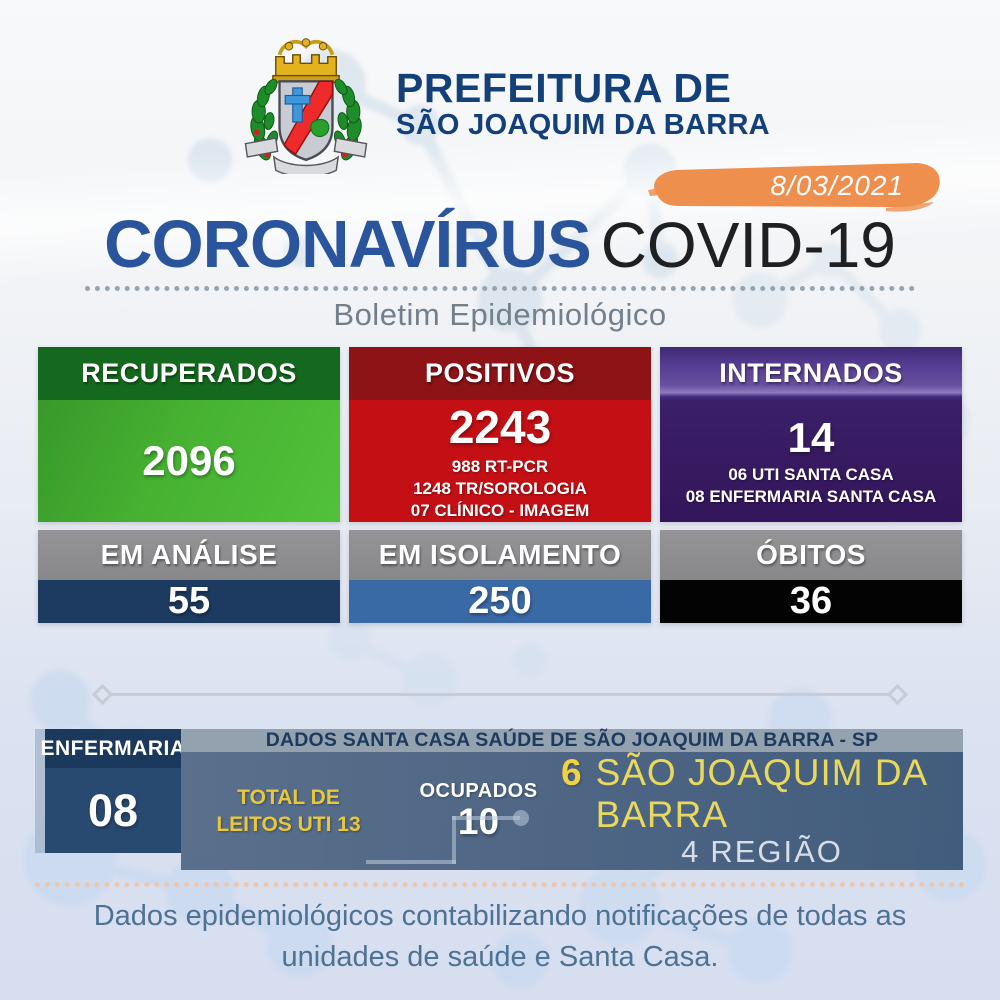 This screenshot has height=1000, width=1000. I want to click on section-divider, so click(500, 694).